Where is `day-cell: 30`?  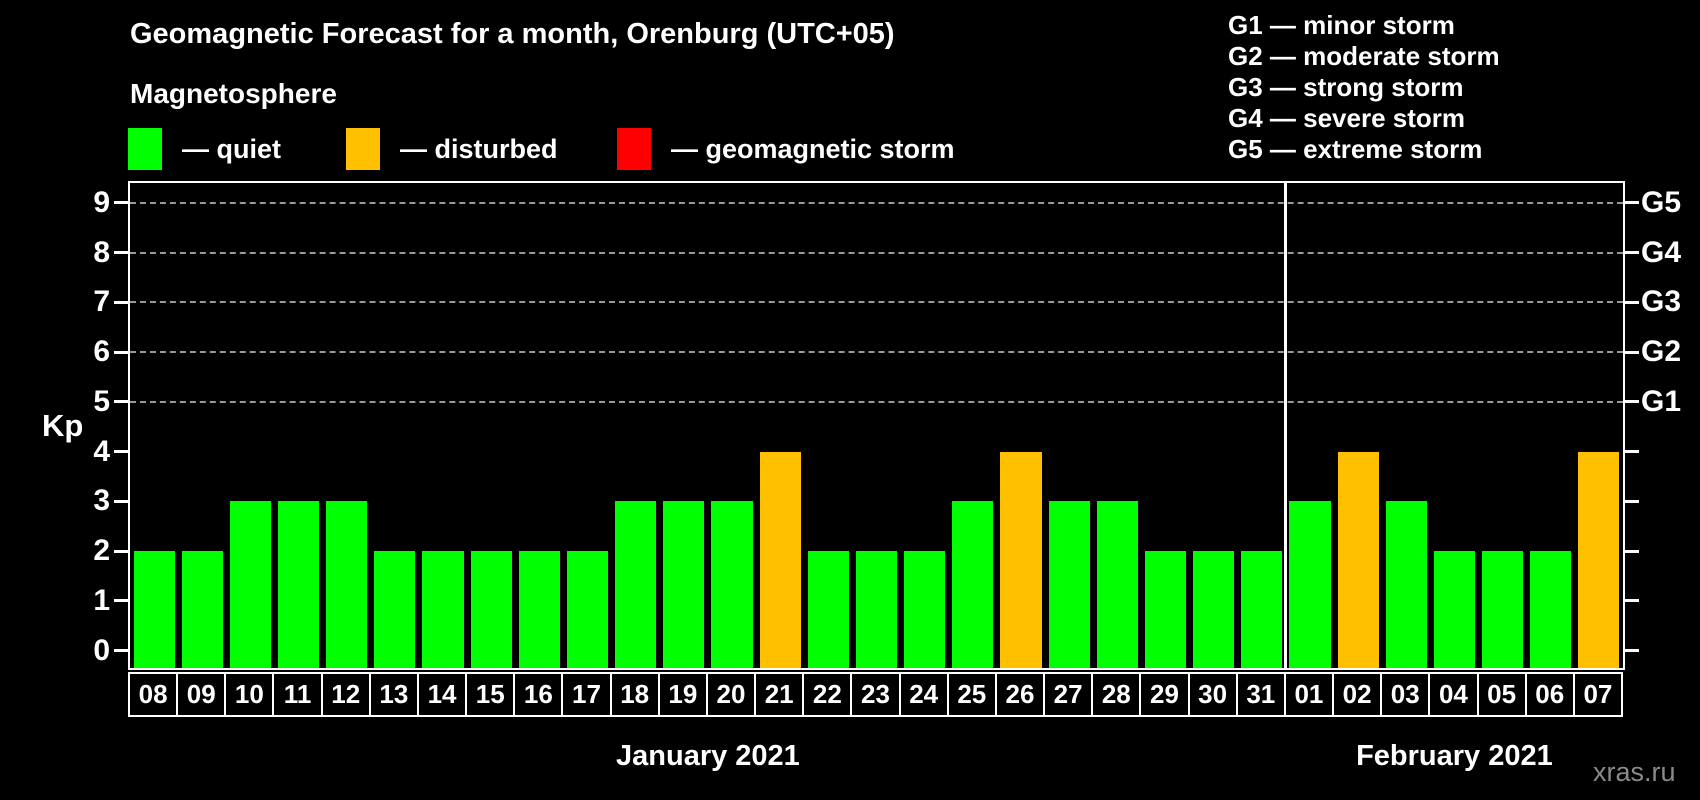 day-cell: 30 is located at coordinates (1212, 694).